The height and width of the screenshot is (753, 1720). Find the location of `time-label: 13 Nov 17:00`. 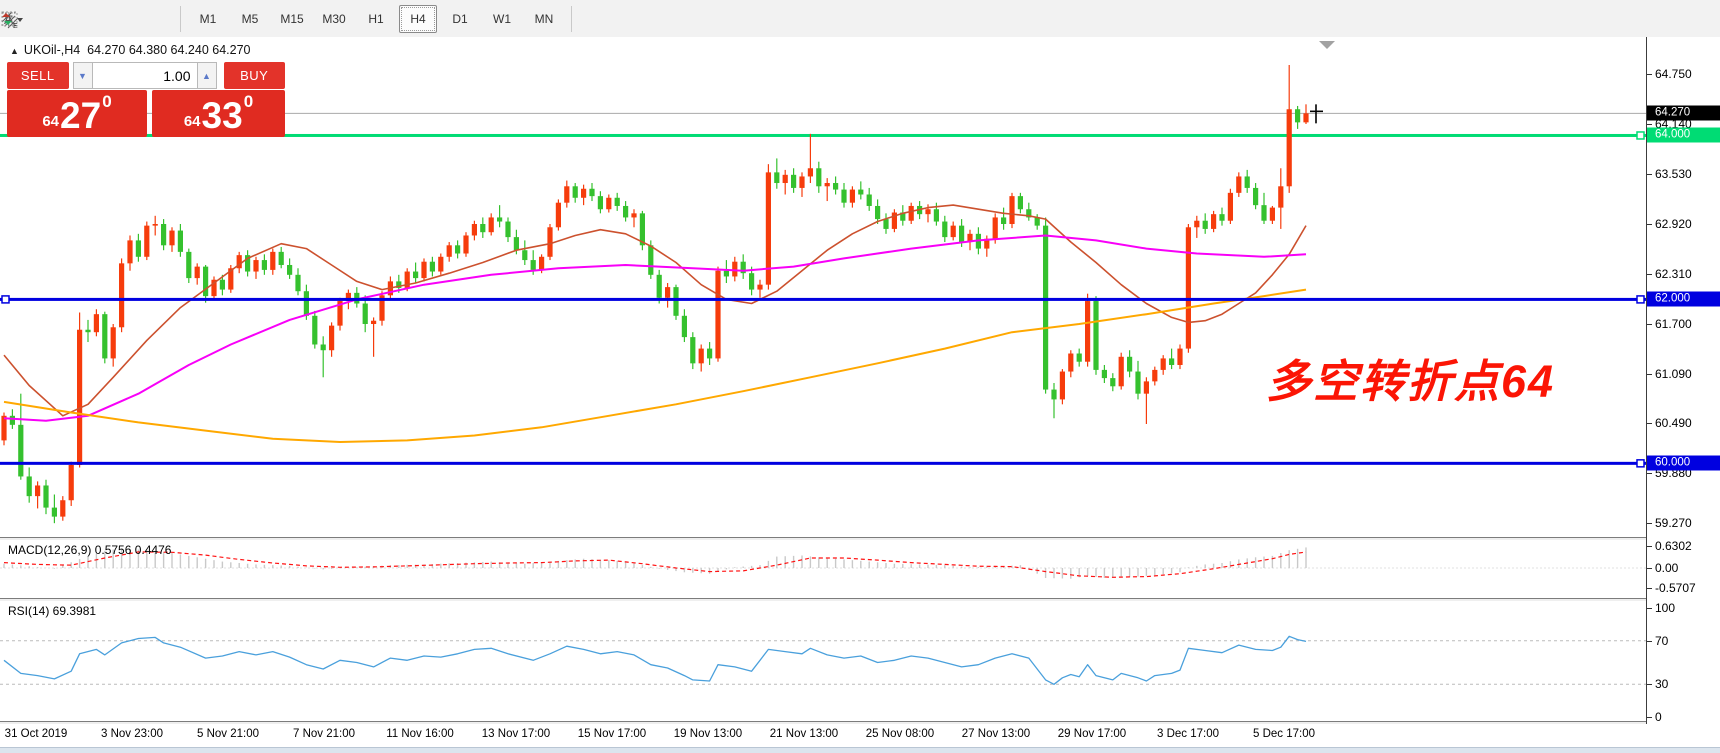

time-label: 13 Nov 17:00 is located at coordinates (516, 734).